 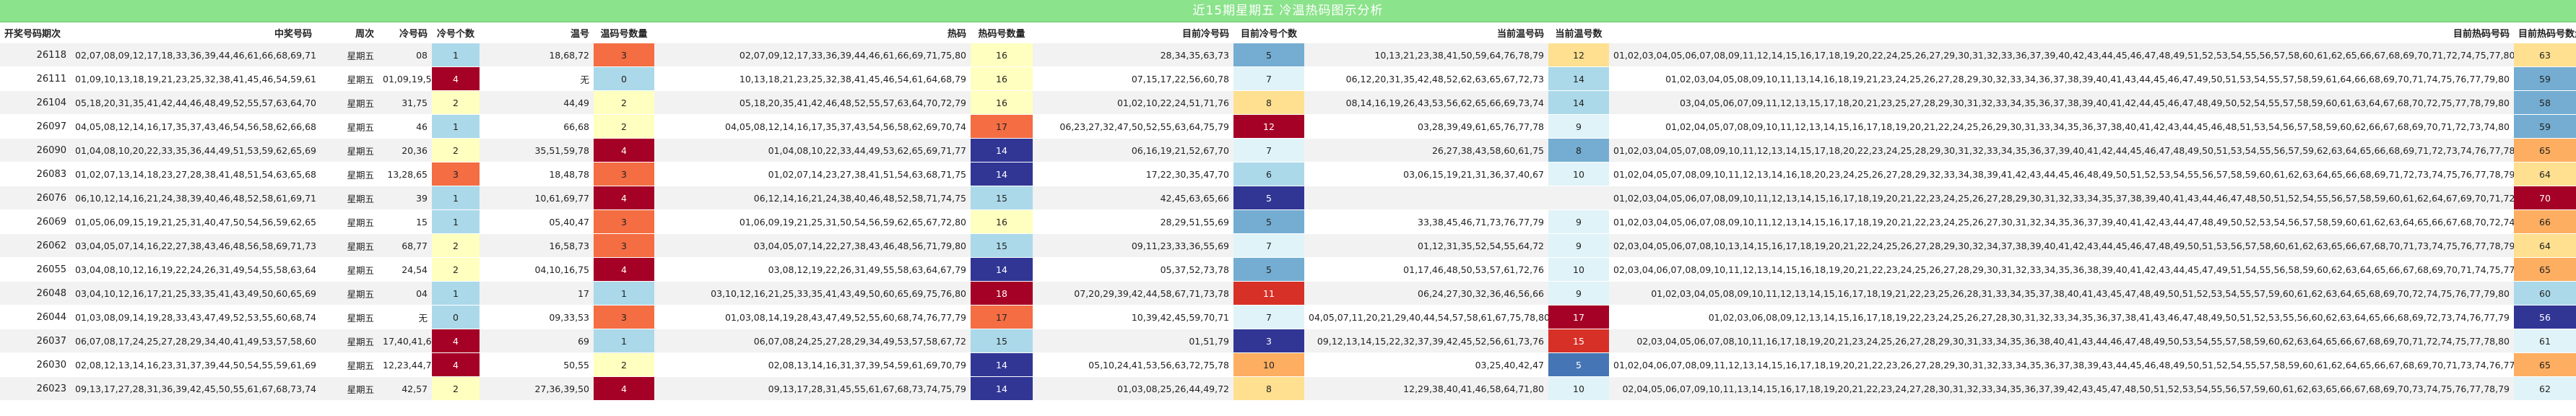 I want to click on cell-warm: 16,58,73, so click(x=537, y=245).